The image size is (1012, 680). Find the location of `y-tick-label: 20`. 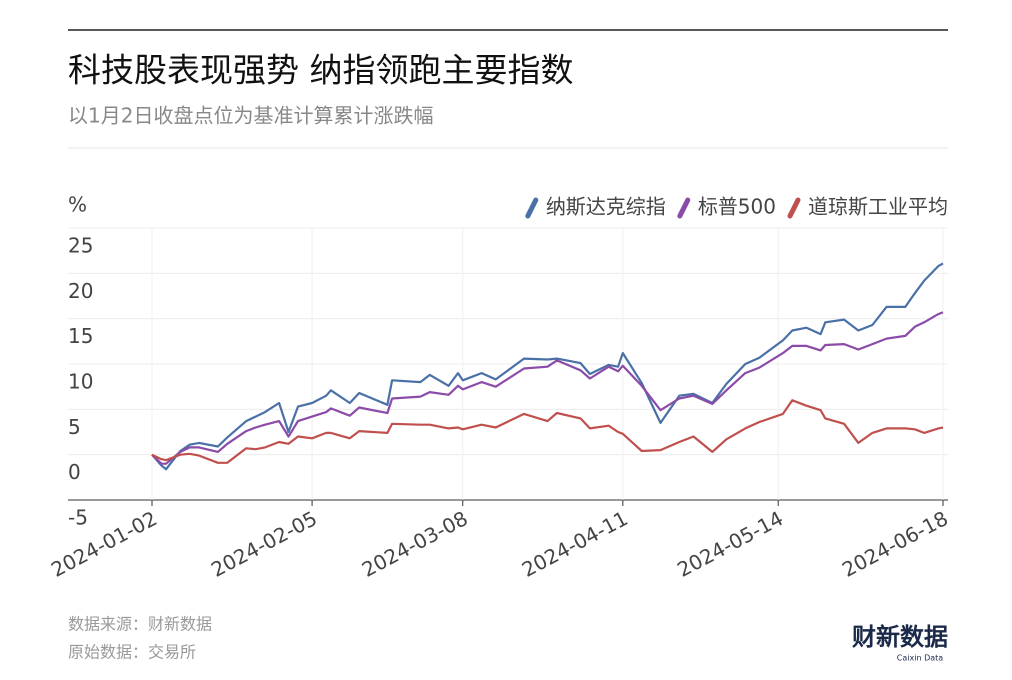

y-tick-label: 20 is located at coordinates (80, 291).